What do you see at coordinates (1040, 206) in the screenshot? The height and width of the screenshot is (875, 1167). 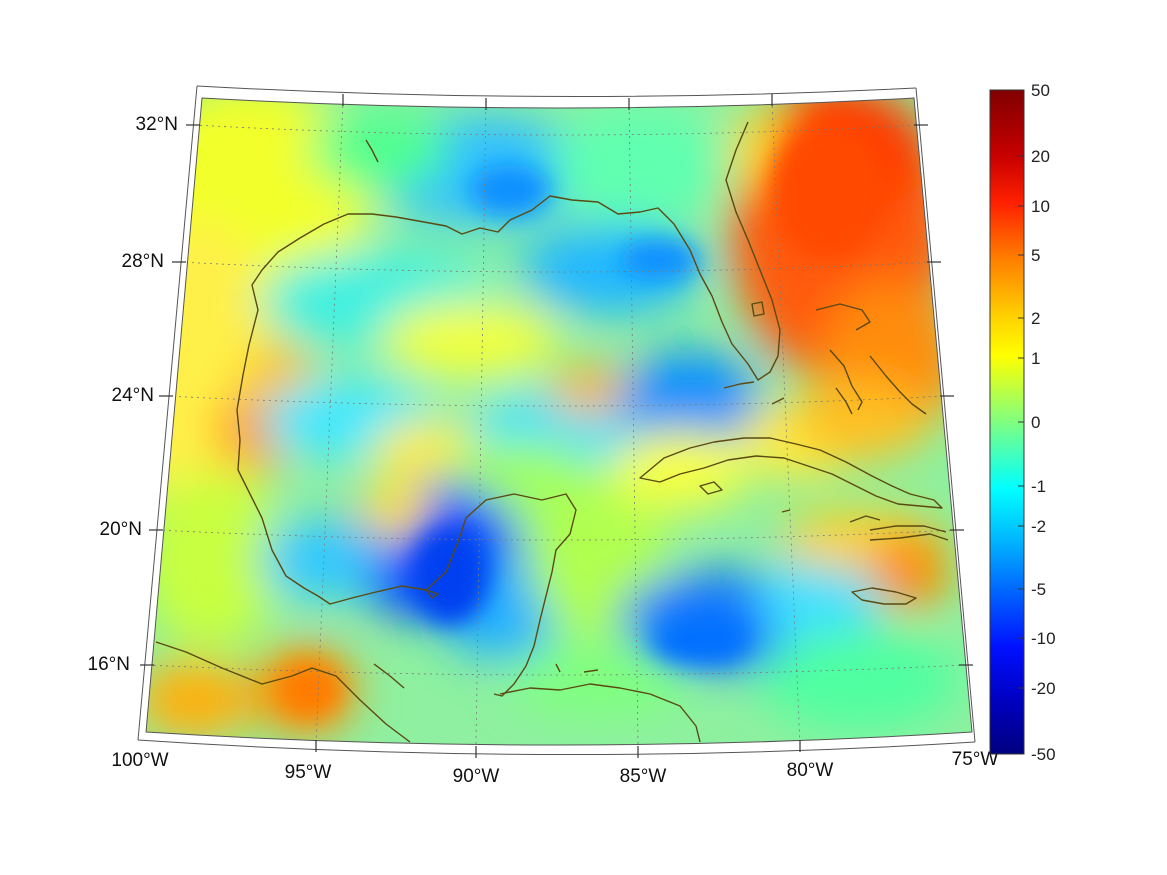 I see `colorbar-label-10: 10` at bounding box center [1040, 206].